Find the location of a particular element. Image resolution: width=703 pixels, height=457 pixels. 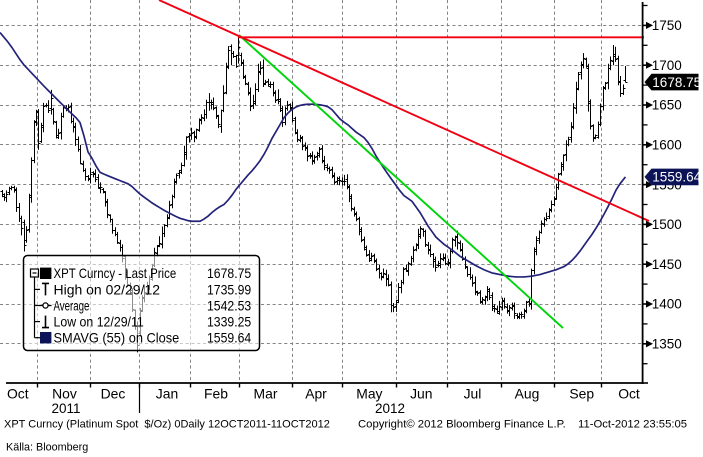

svg-text: 1450 is located at coordinates (667, 264).